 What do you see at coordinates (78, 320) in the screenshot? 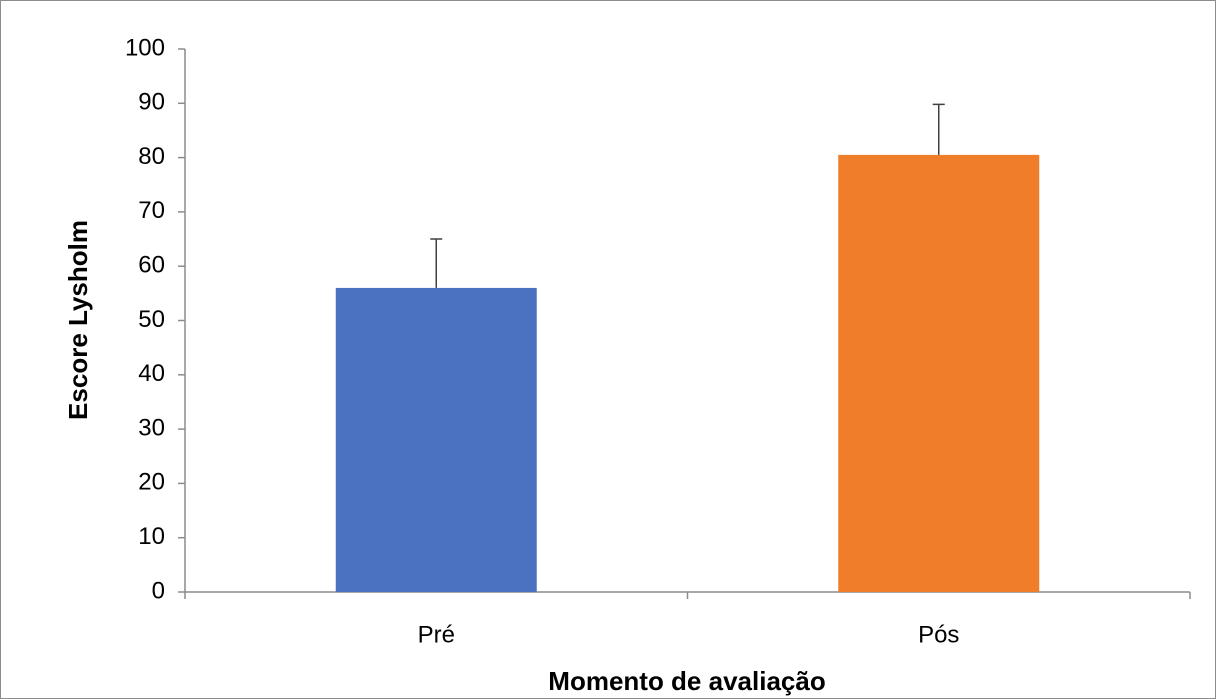
I see `y-axis-title: Escore Lysholm` at bounding box center [78, 320].